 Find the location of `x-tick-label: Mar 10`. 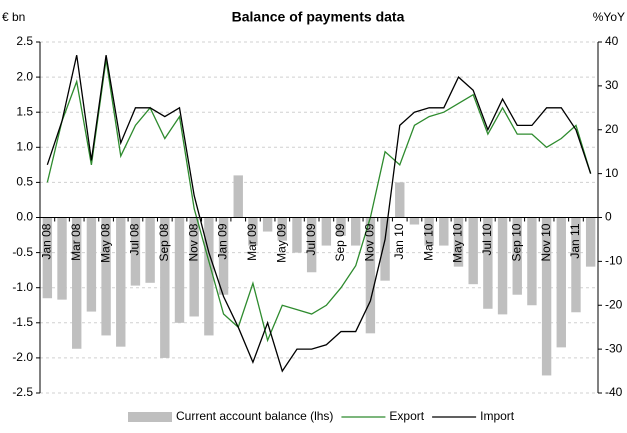

x-tick-label: Mar 10 is located at coordinates (428, 242).